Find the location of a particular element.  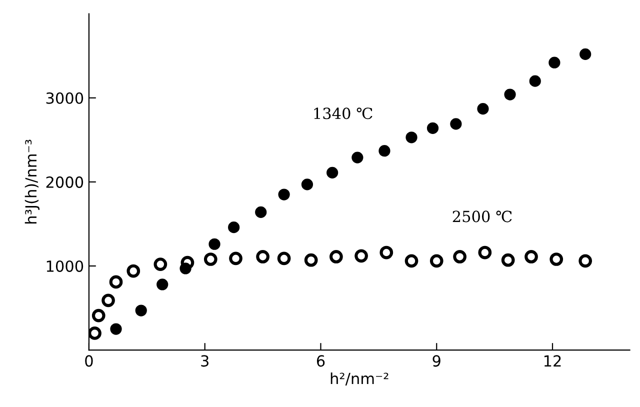

x-tick-label: 0 is located at coordinates (89, 361).